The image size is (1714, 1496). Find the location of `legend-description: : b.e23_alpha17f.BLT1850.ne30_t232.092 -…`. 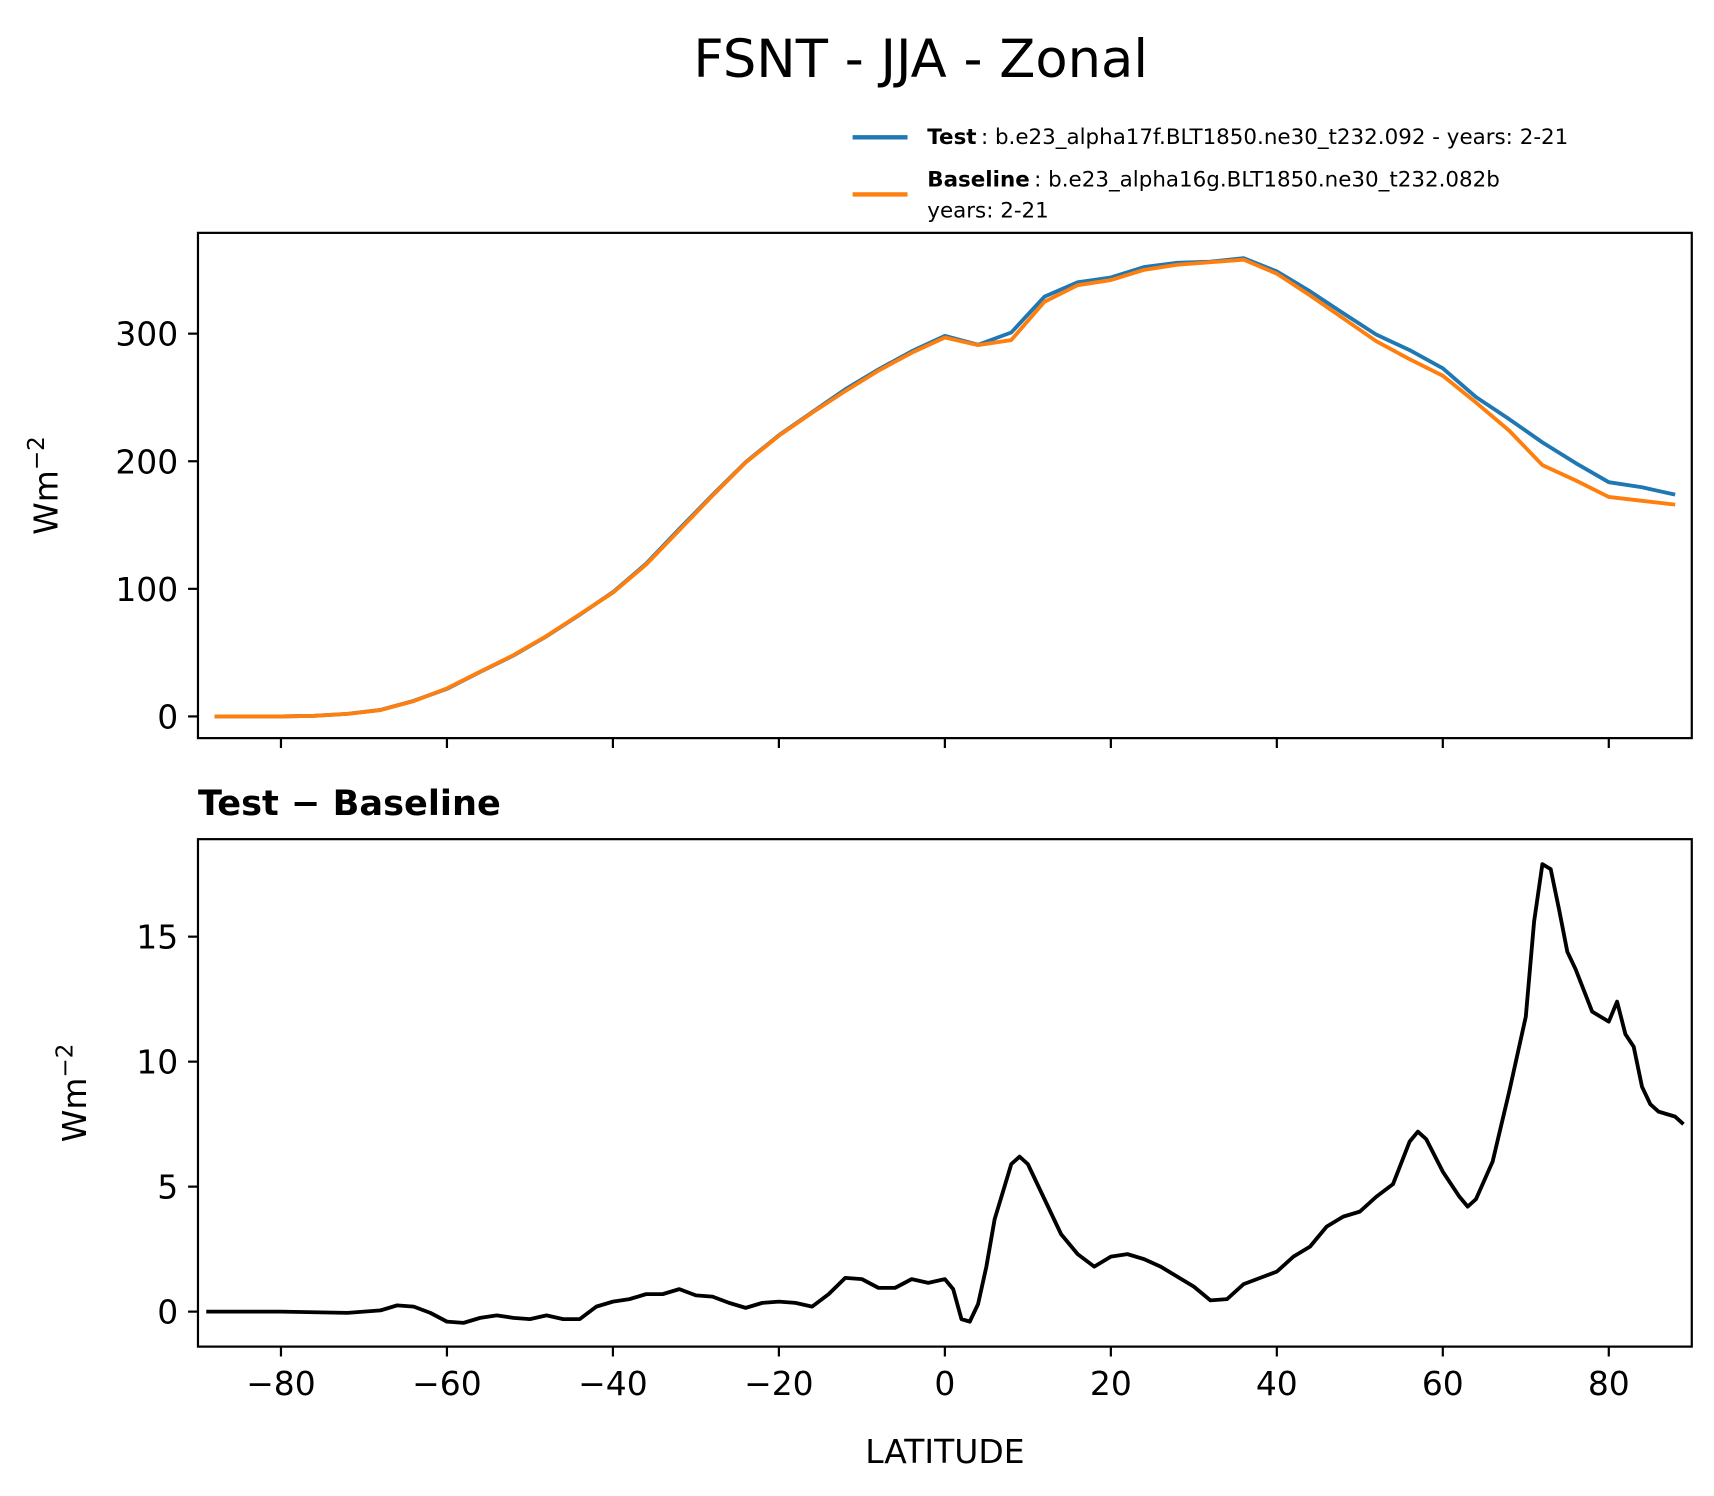

legend-description: : b.e23_alpha17f.BLT1850.ne30_t232.092 -… is located at coordinates (1274, 137).